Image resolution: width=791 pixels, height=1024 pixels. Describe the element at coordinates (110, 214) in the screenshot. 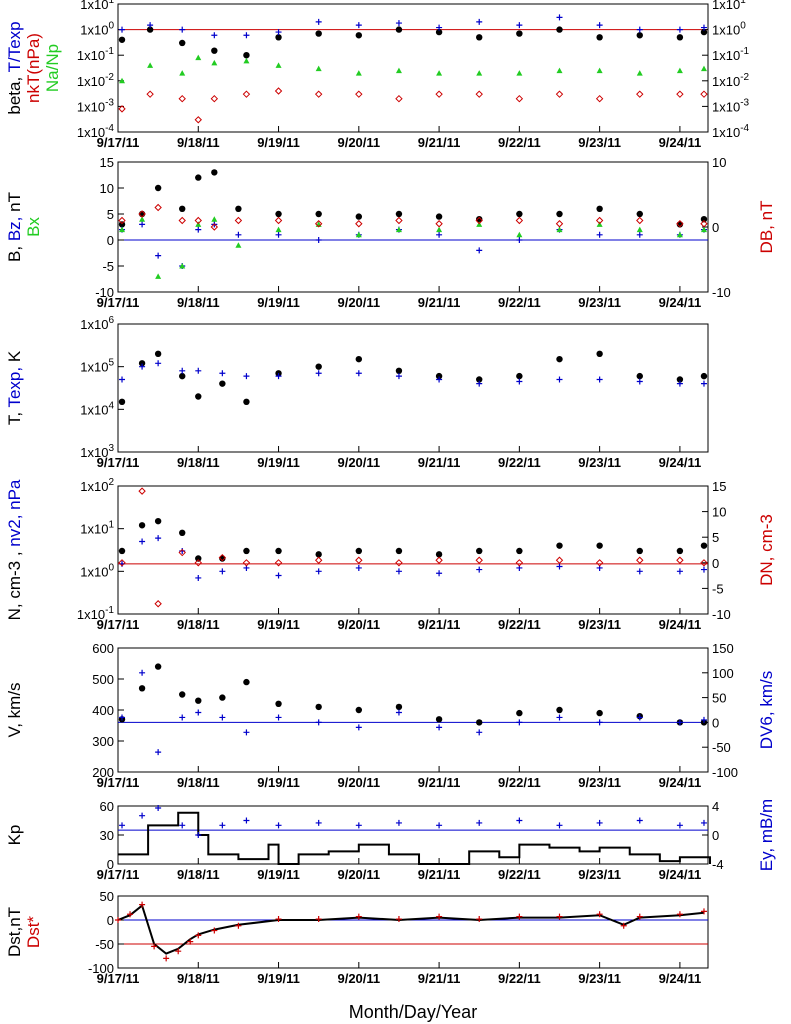

I see `y-tick-label: 5` at that location.